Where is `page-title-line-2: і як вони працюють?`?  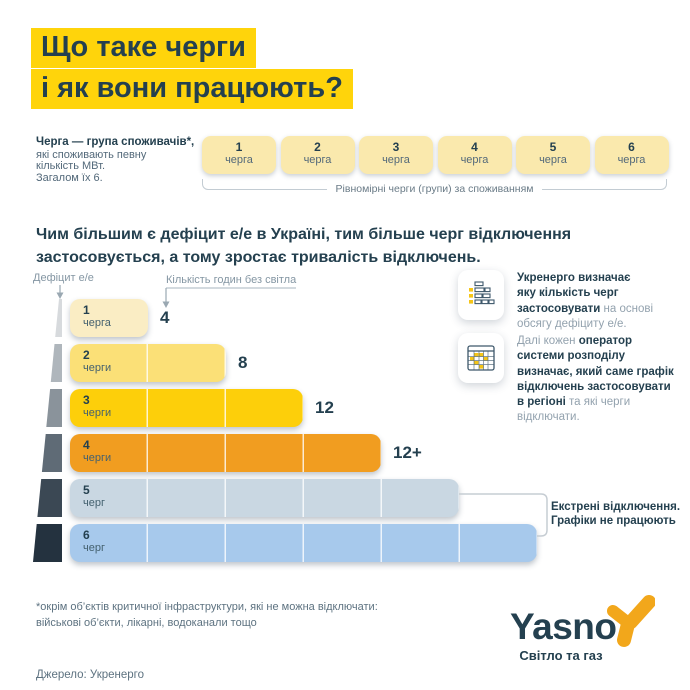 page-title-line-2: і як вони працюють? is located at coordinates (192, 89).